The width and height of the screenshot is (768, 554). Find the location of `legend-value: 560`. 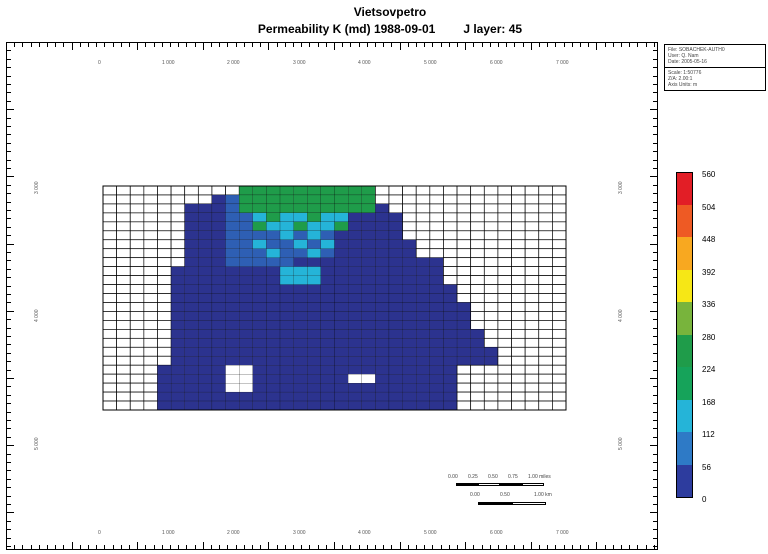

legend-value: 560 is located at coordinates (709, 174).